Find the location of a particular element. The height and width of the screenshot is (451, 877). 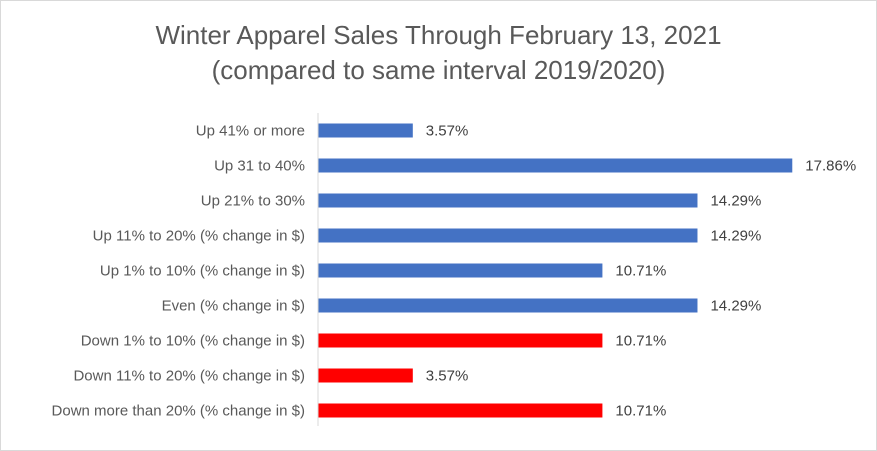

category-label: Down 11% to 20% (% change in $) is located at coordinates (189, 376).